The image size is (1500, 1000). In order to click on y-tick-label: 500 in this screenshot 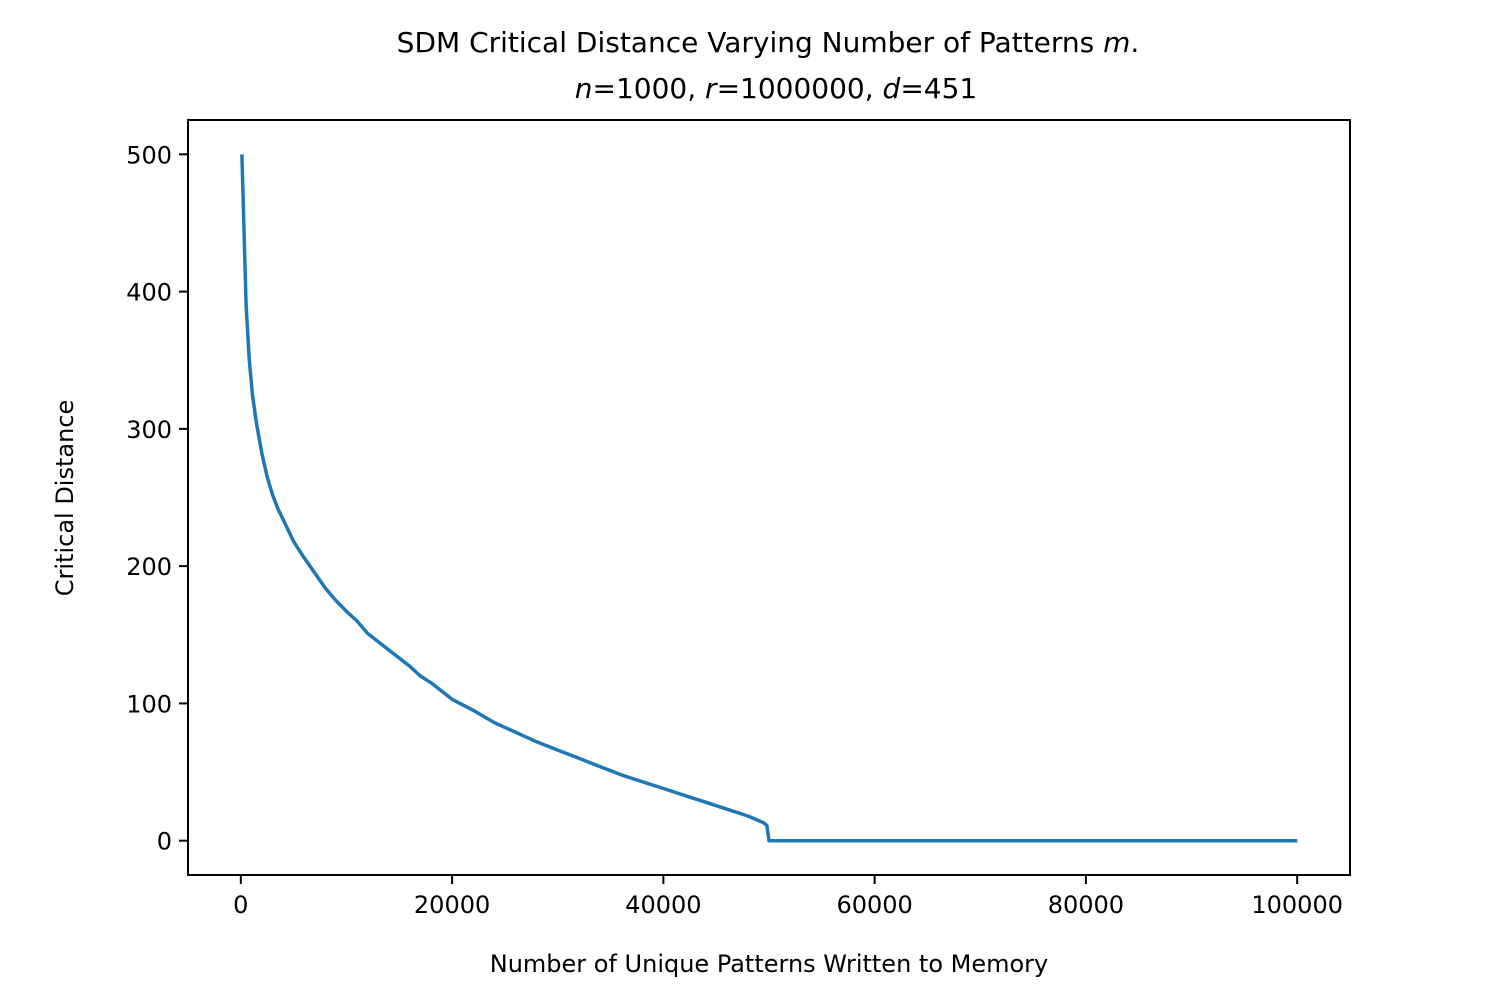, I will do `click(149, 155)`.